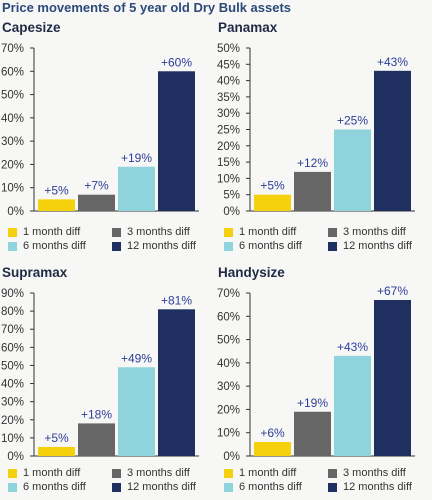 The image size is (432, 500). What do you see at coordinates (176, 300) in the screenshot?
I see `data-label: +81%` at bounding box center [176, 300].